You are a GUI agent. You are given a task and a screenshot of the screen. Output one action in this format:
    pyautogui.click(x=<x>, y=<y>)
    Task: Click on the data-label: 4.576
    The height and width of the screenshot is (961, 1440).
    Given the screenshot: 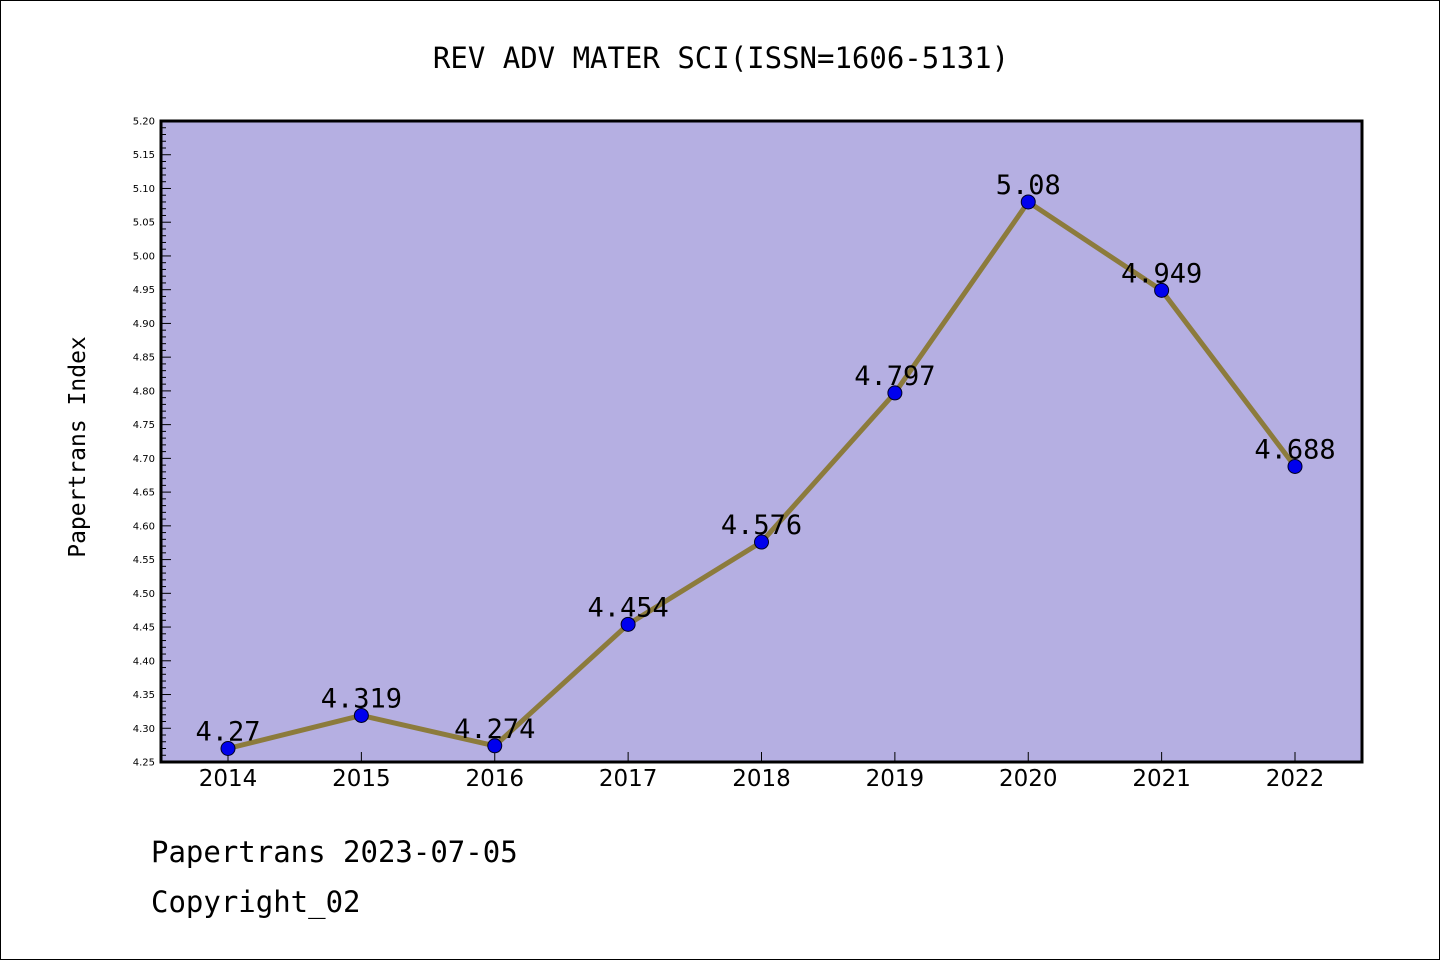 What is the action you would take?
    pyautogui.click(x=761, y=525)
    